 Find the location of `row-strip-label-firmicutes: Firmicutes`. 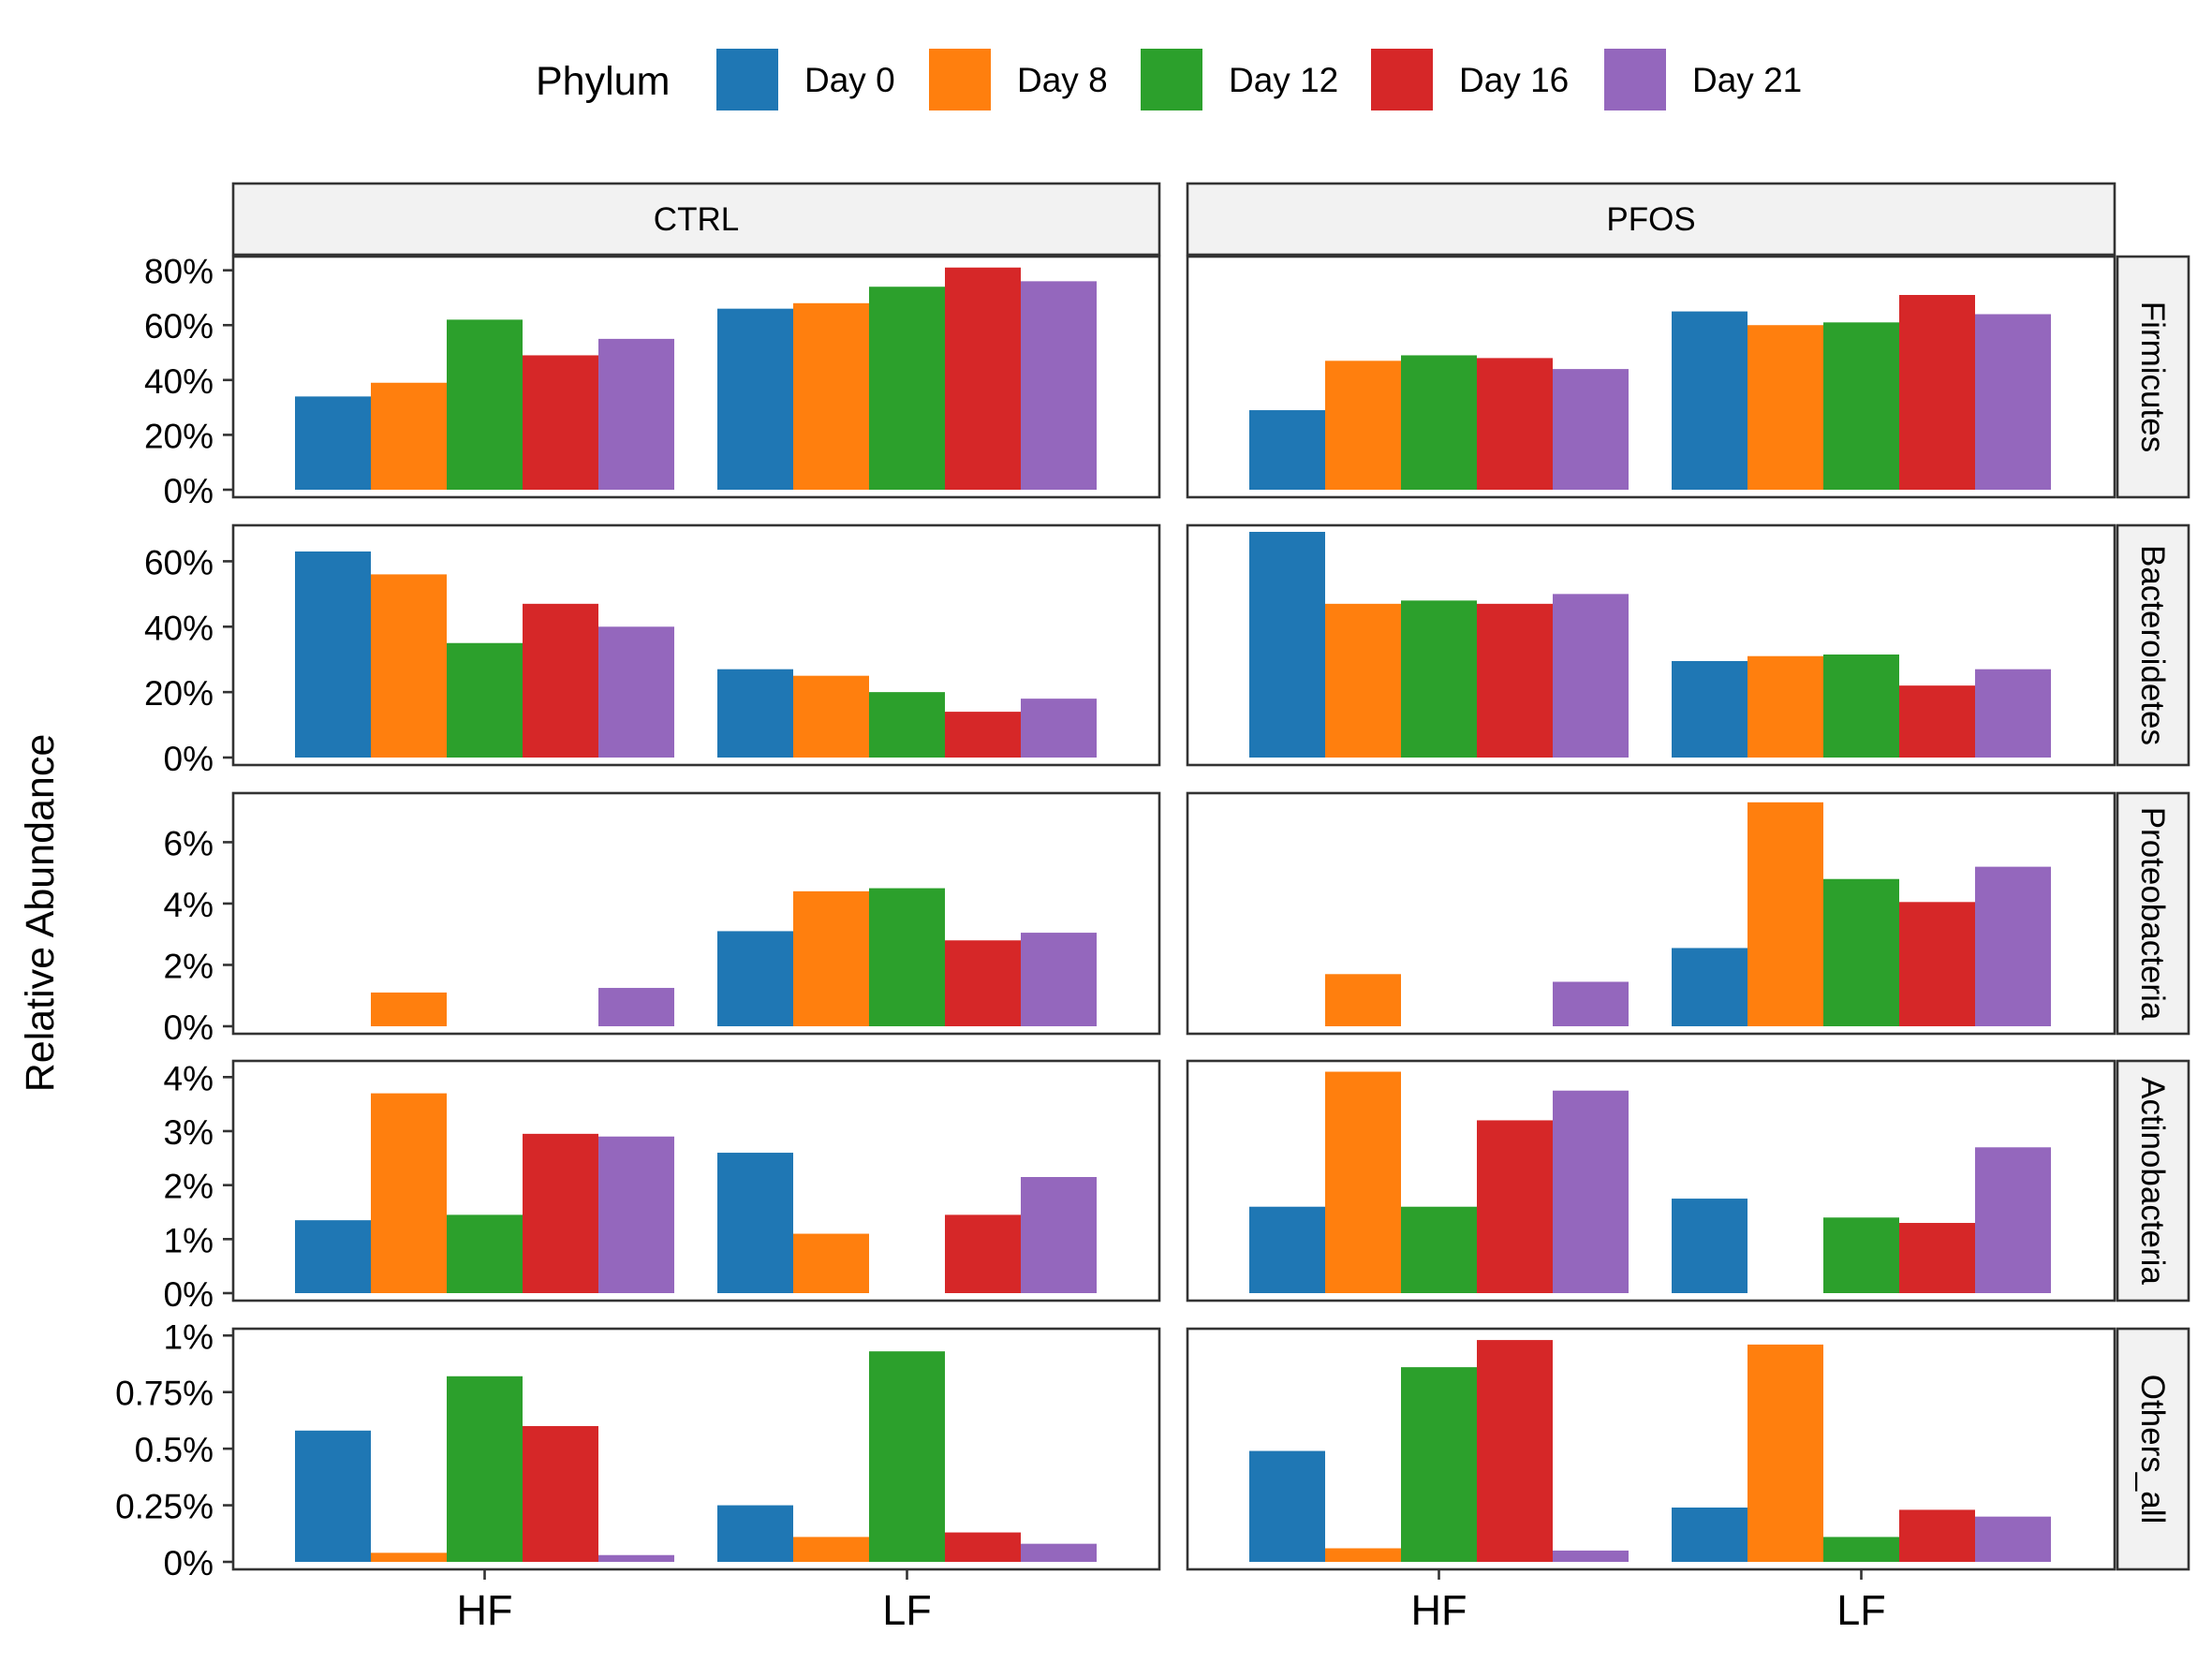

row-strip-label-firmicutes: Firmicutes is located at coordinates (2152, 377).